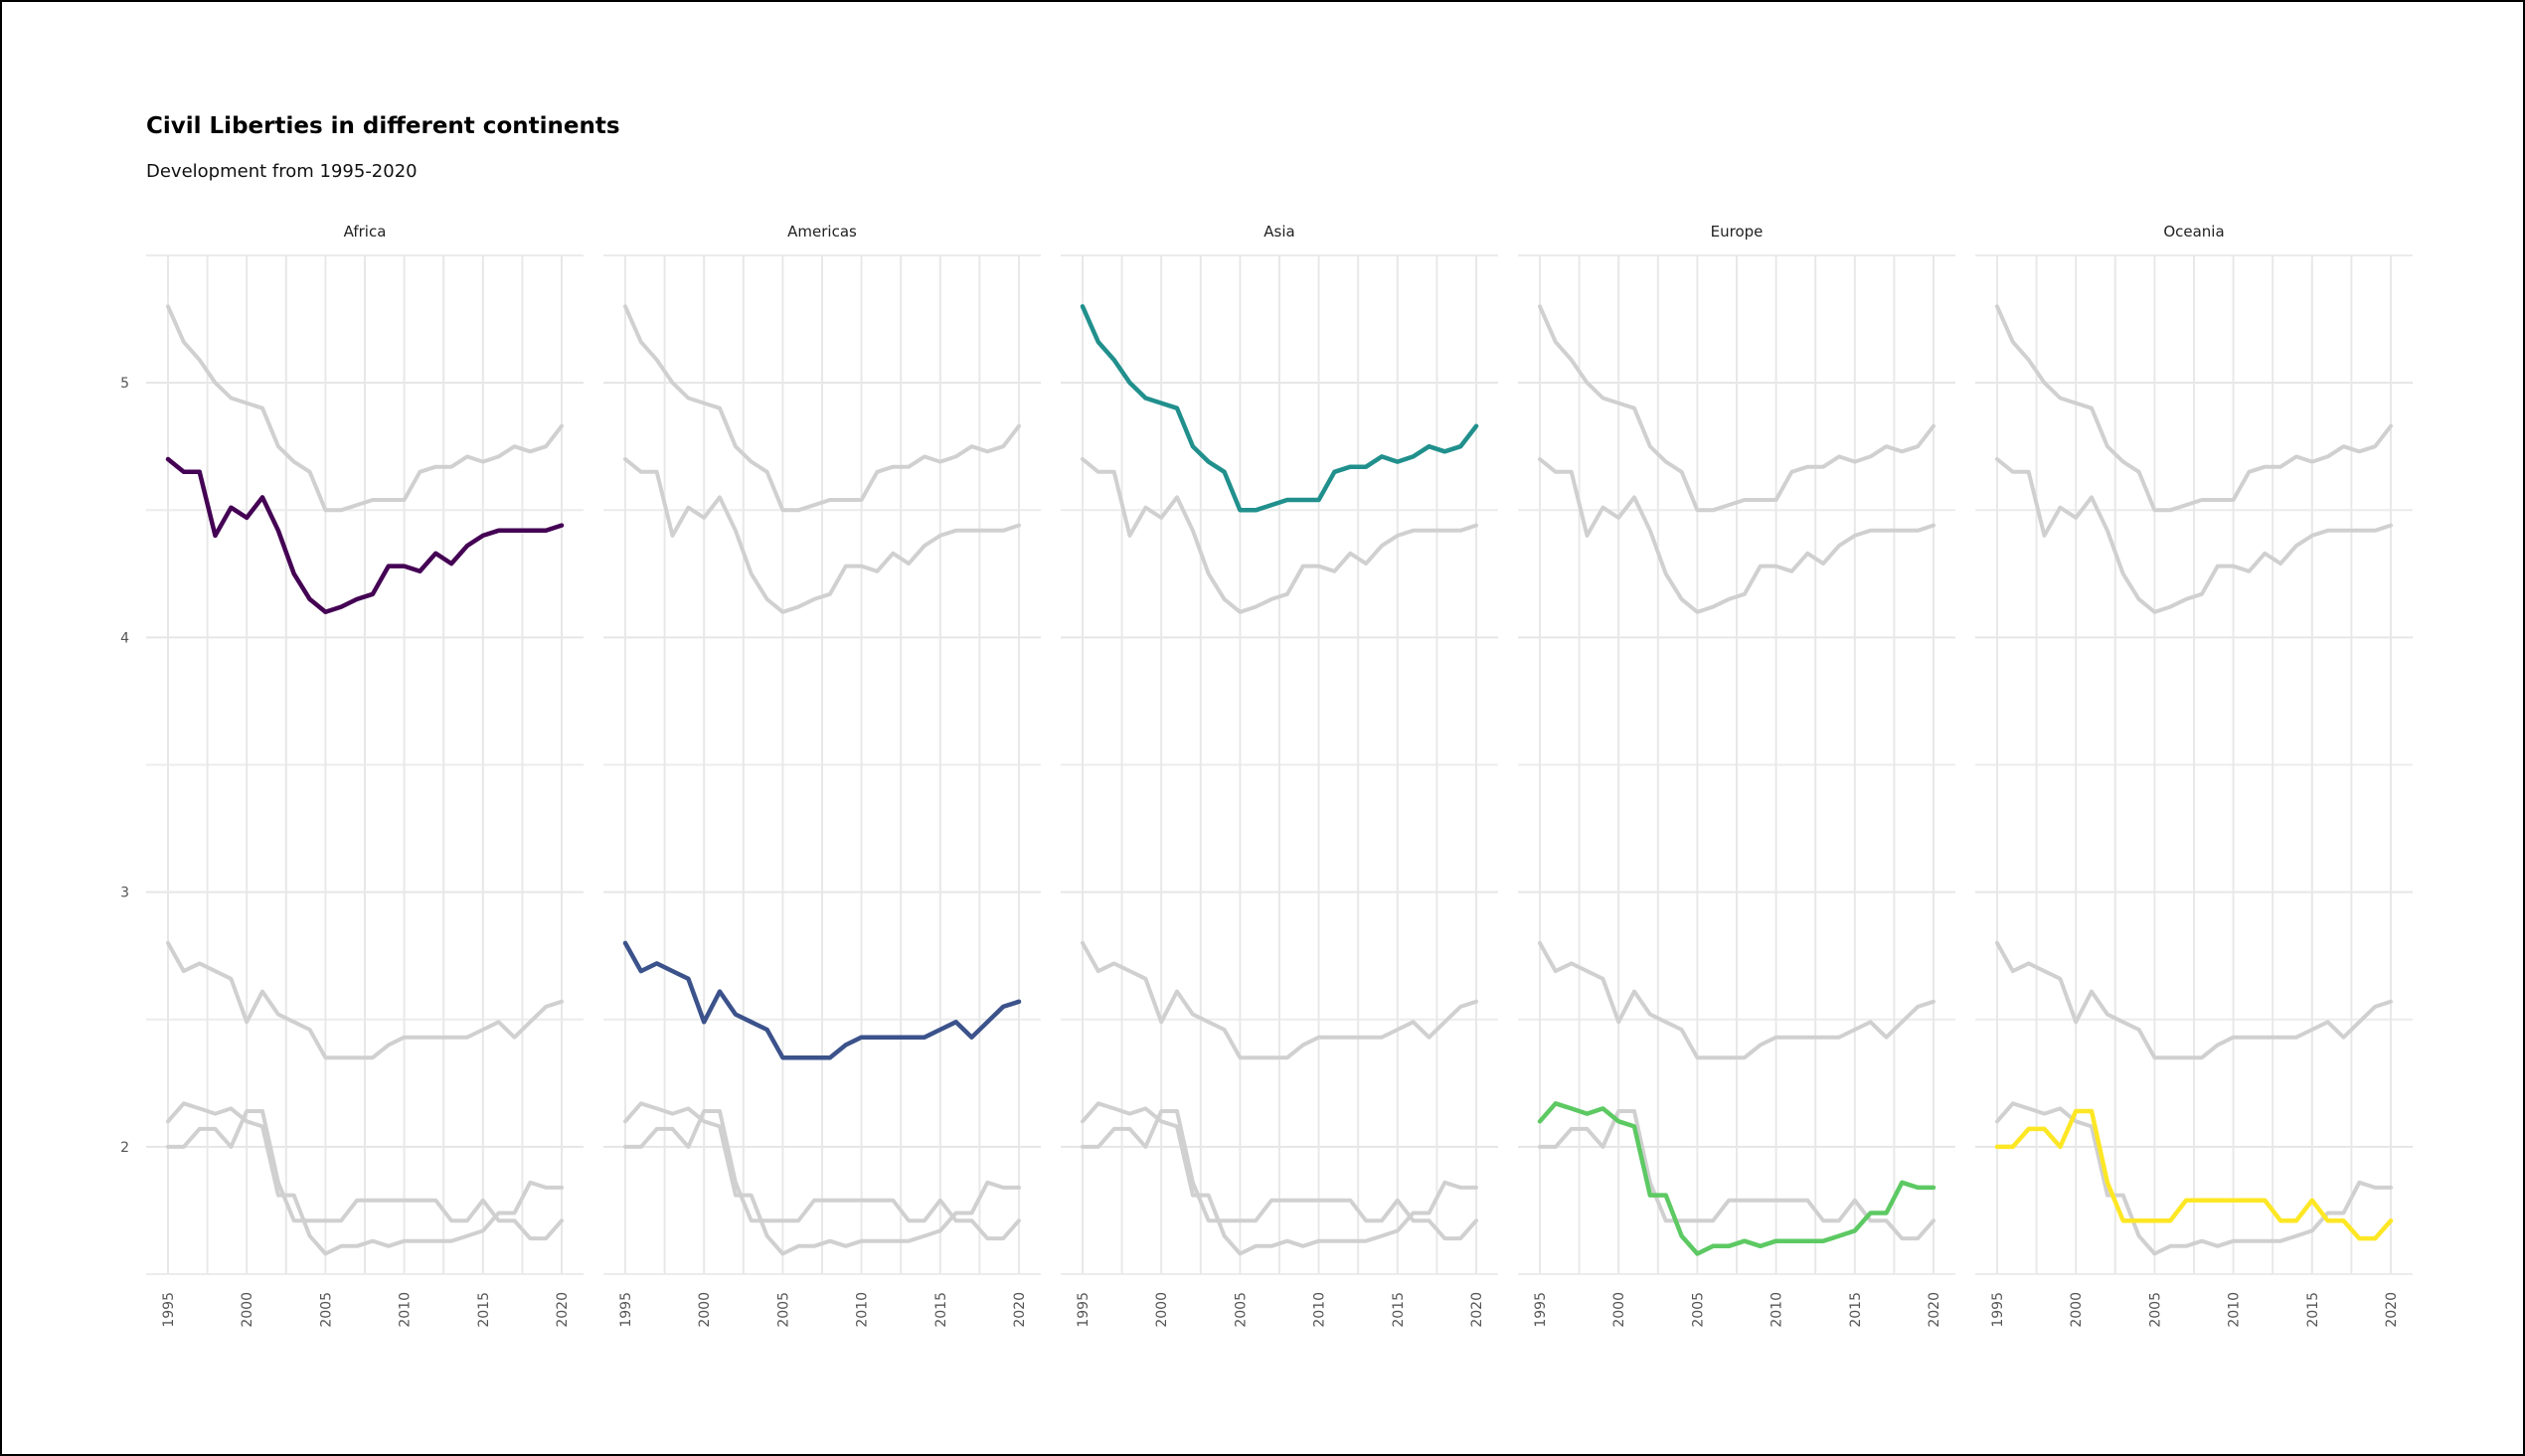 The width and height of the screenshot is (2525, 1456). What do you see at coordinates (124, 1148) in the screenshot?
I see `y-tick-label: 2` at bounding box center [124, 1148].